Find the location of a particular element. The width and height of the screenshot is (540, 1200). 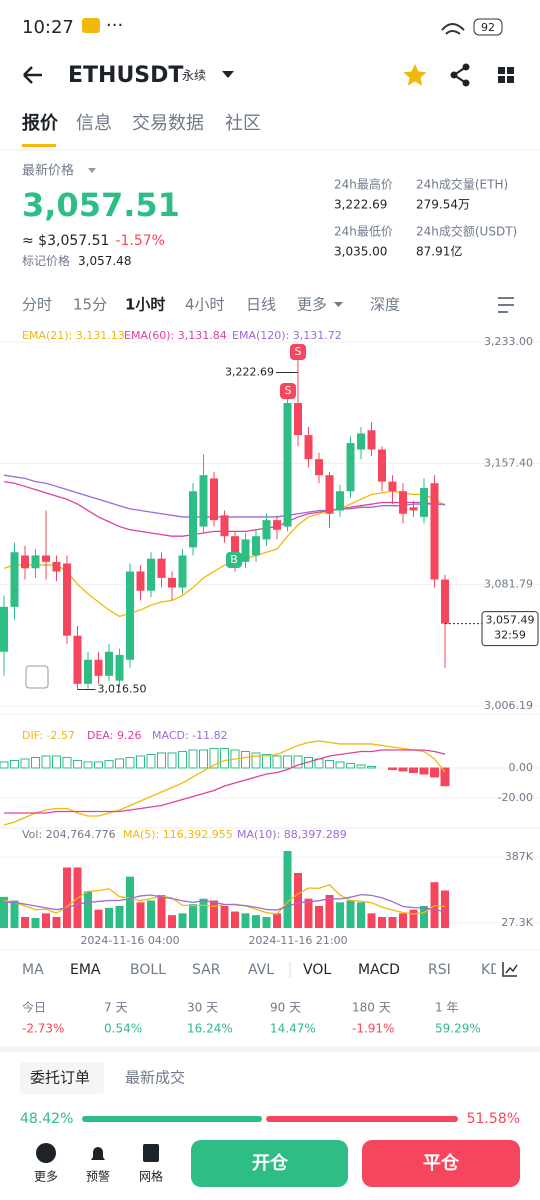

indicator-tab: AVL is located at coordinates (261, 970).